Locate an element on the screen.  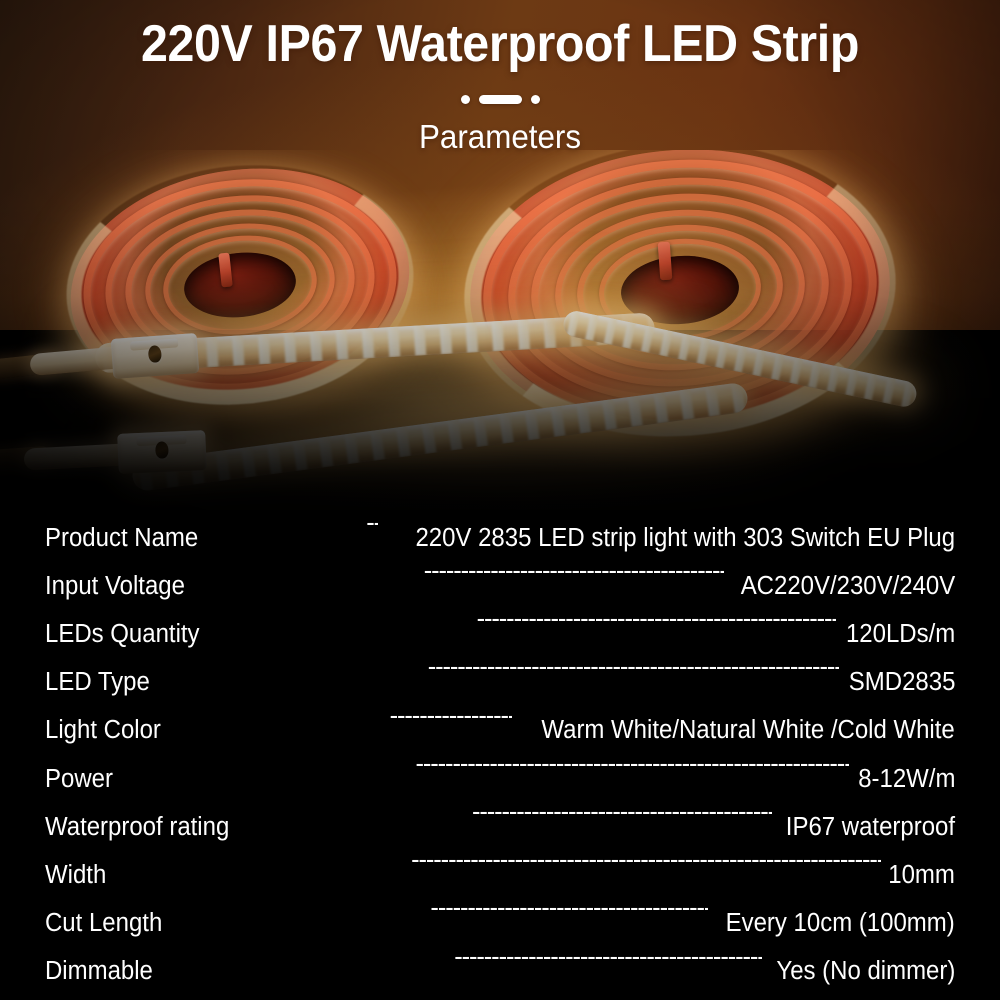
spec-value: Yes (No dimmer) is located at coordinates (865, 971).